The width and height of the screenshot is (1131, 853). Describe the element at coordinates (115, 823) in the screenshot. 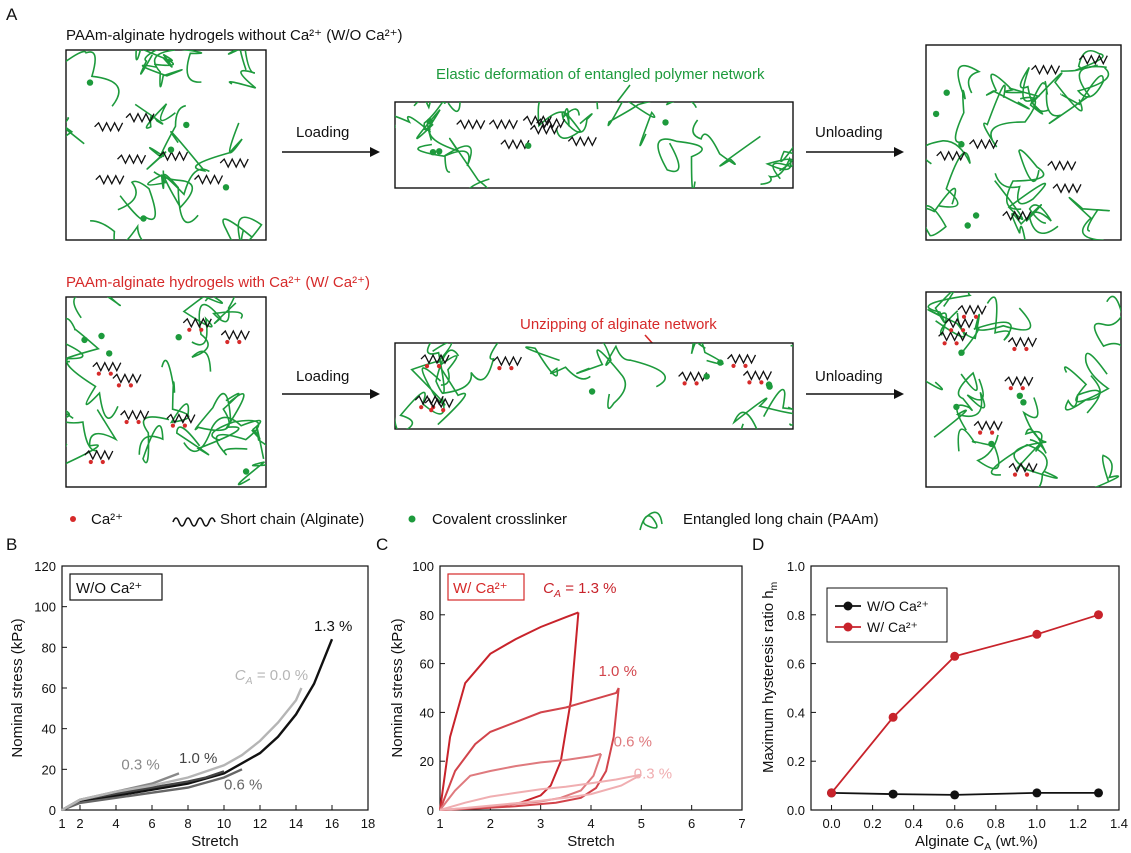

I see `x-tick-label: 4` at that location.